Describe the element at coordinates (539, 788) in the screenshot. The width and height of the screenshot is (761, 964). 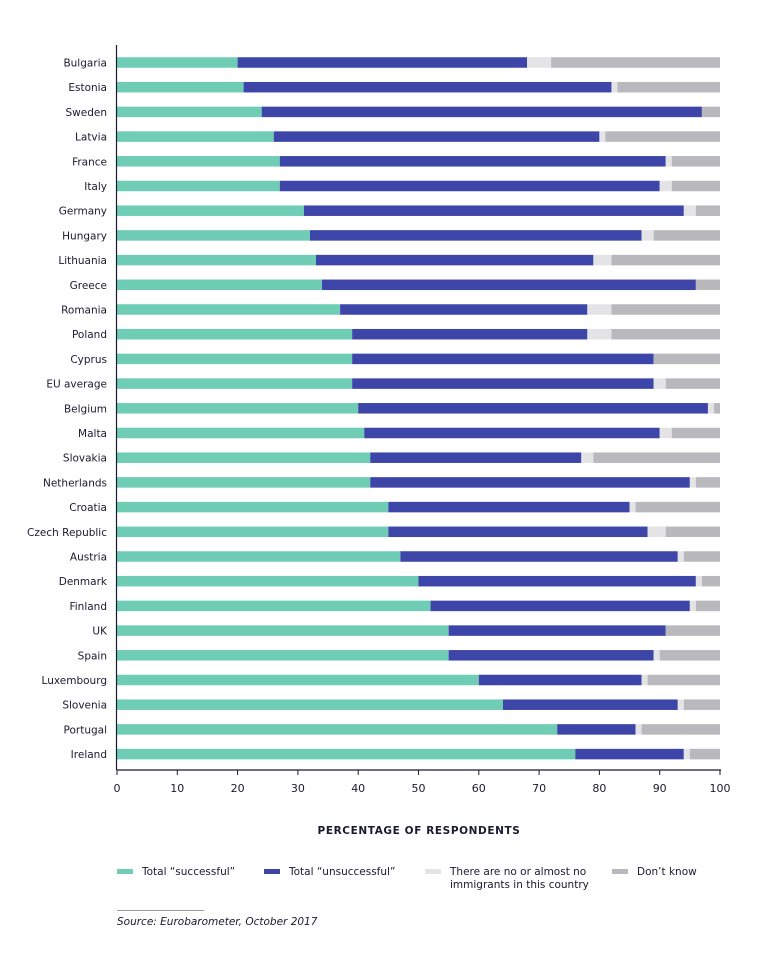
I see `x-tick-label-70: 70` at that location.